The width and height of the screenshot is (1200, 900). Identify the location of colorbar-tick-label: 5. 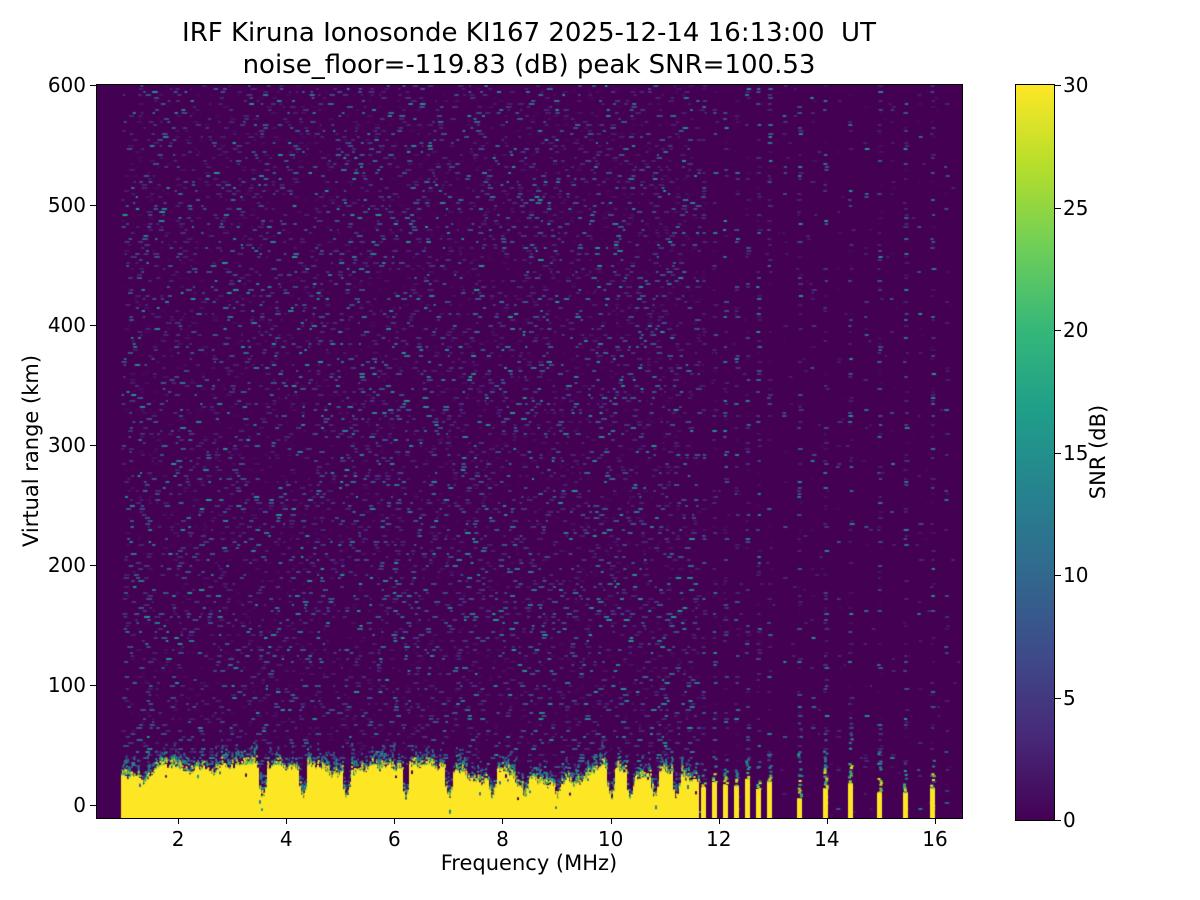
(1069, 697).